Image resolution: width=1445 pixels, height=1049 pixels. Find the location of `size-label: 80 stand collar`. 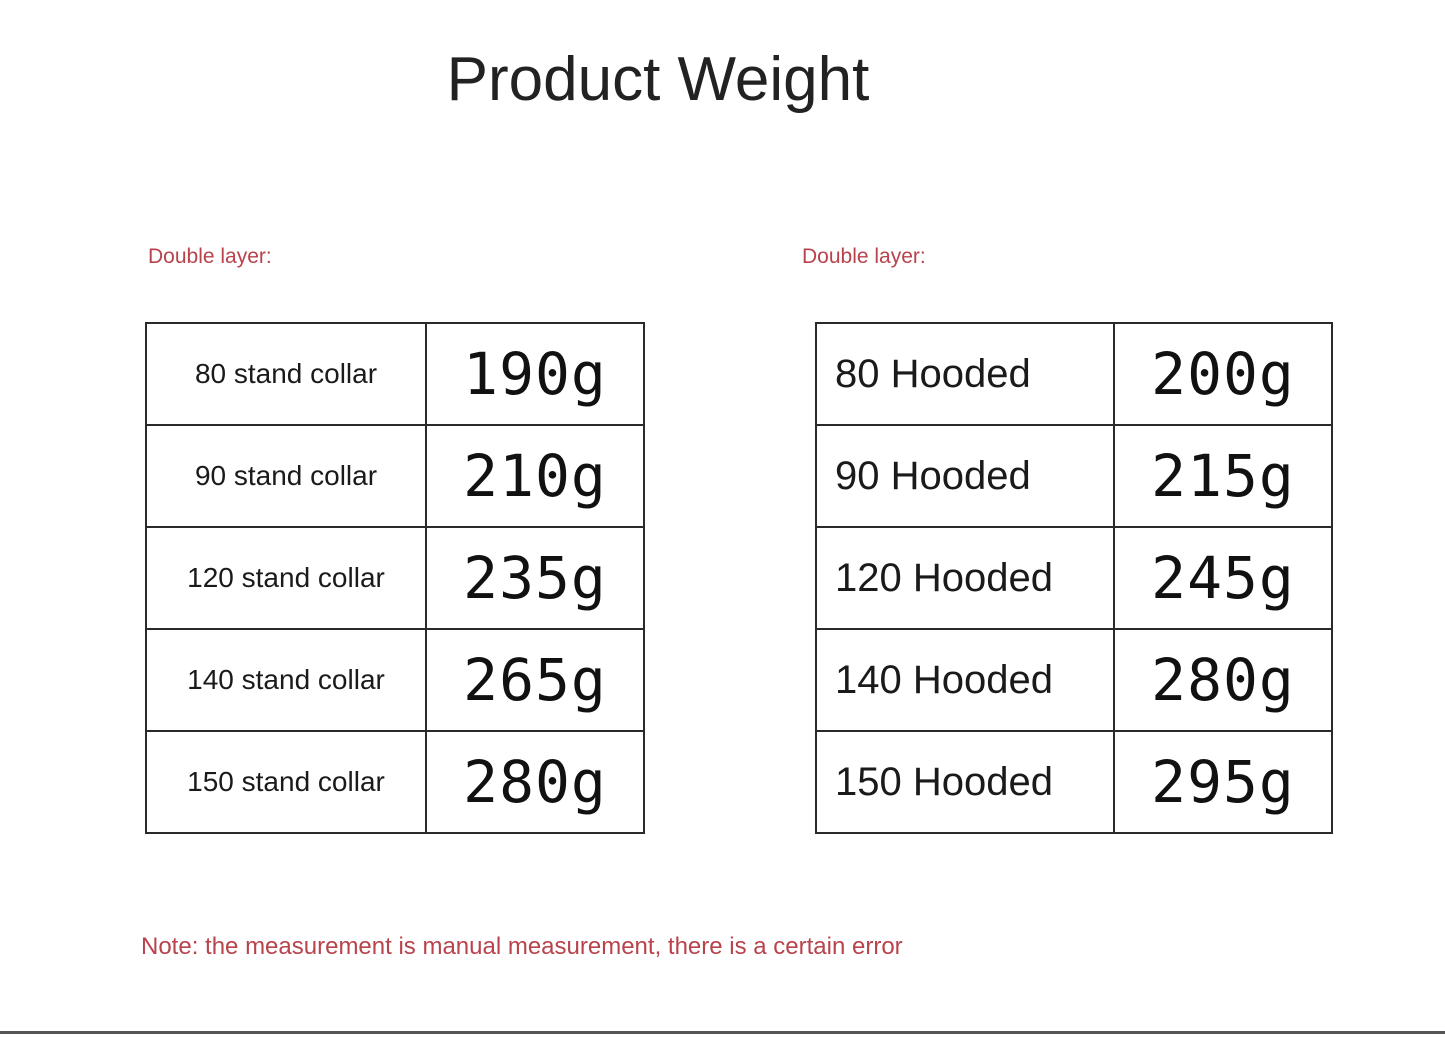

size-label: 80 stand collar is located at coordinates (286, 374).